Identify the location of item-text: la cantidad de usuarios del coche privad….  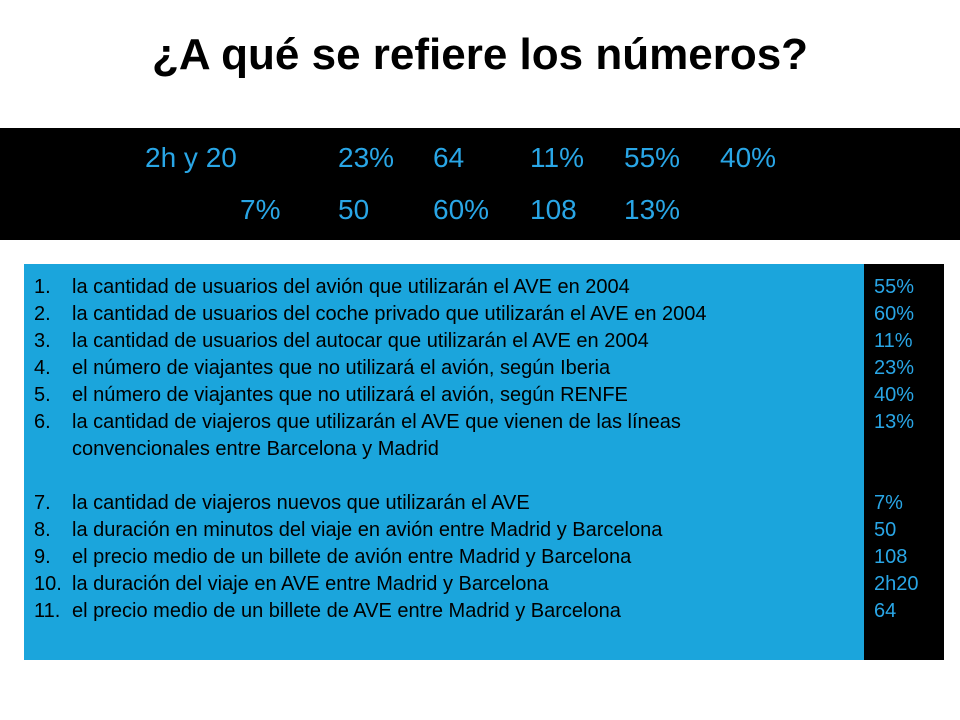
(389, 314).